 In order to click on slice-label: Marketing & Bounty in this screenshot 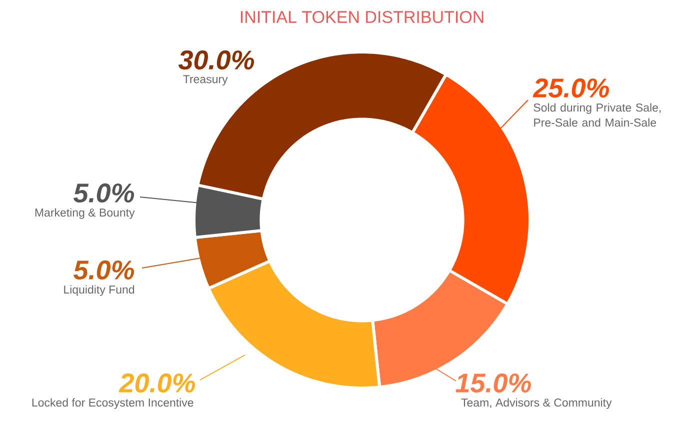, I will do `click(85, 213)`.